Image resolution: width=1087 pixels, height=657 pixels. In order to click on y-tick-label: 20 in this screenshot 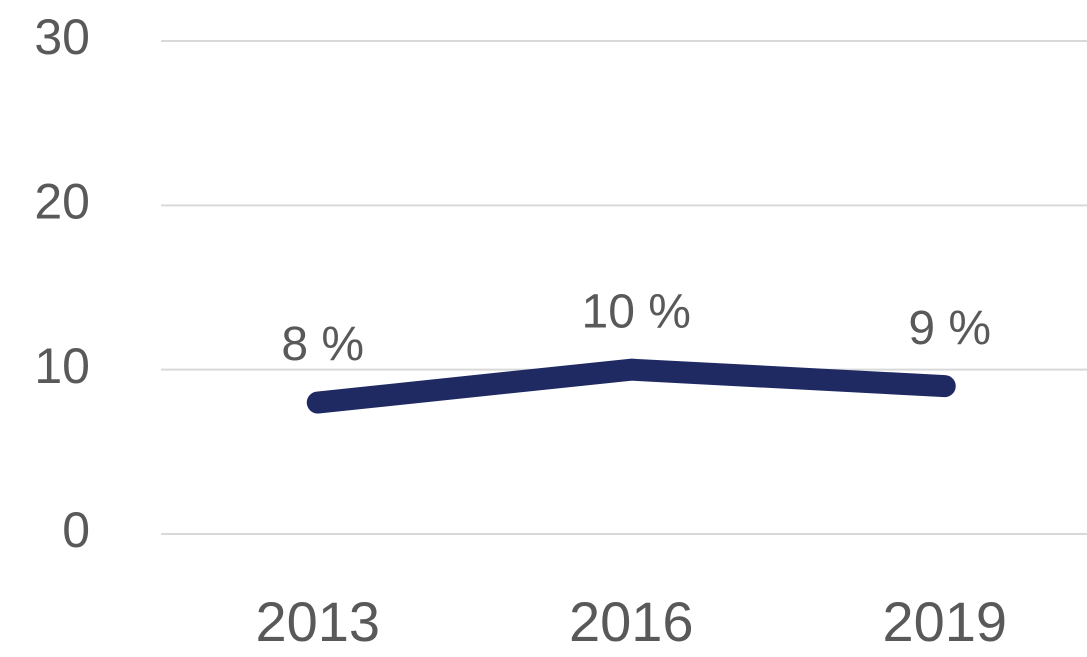, I will do `click(62, 202)`.